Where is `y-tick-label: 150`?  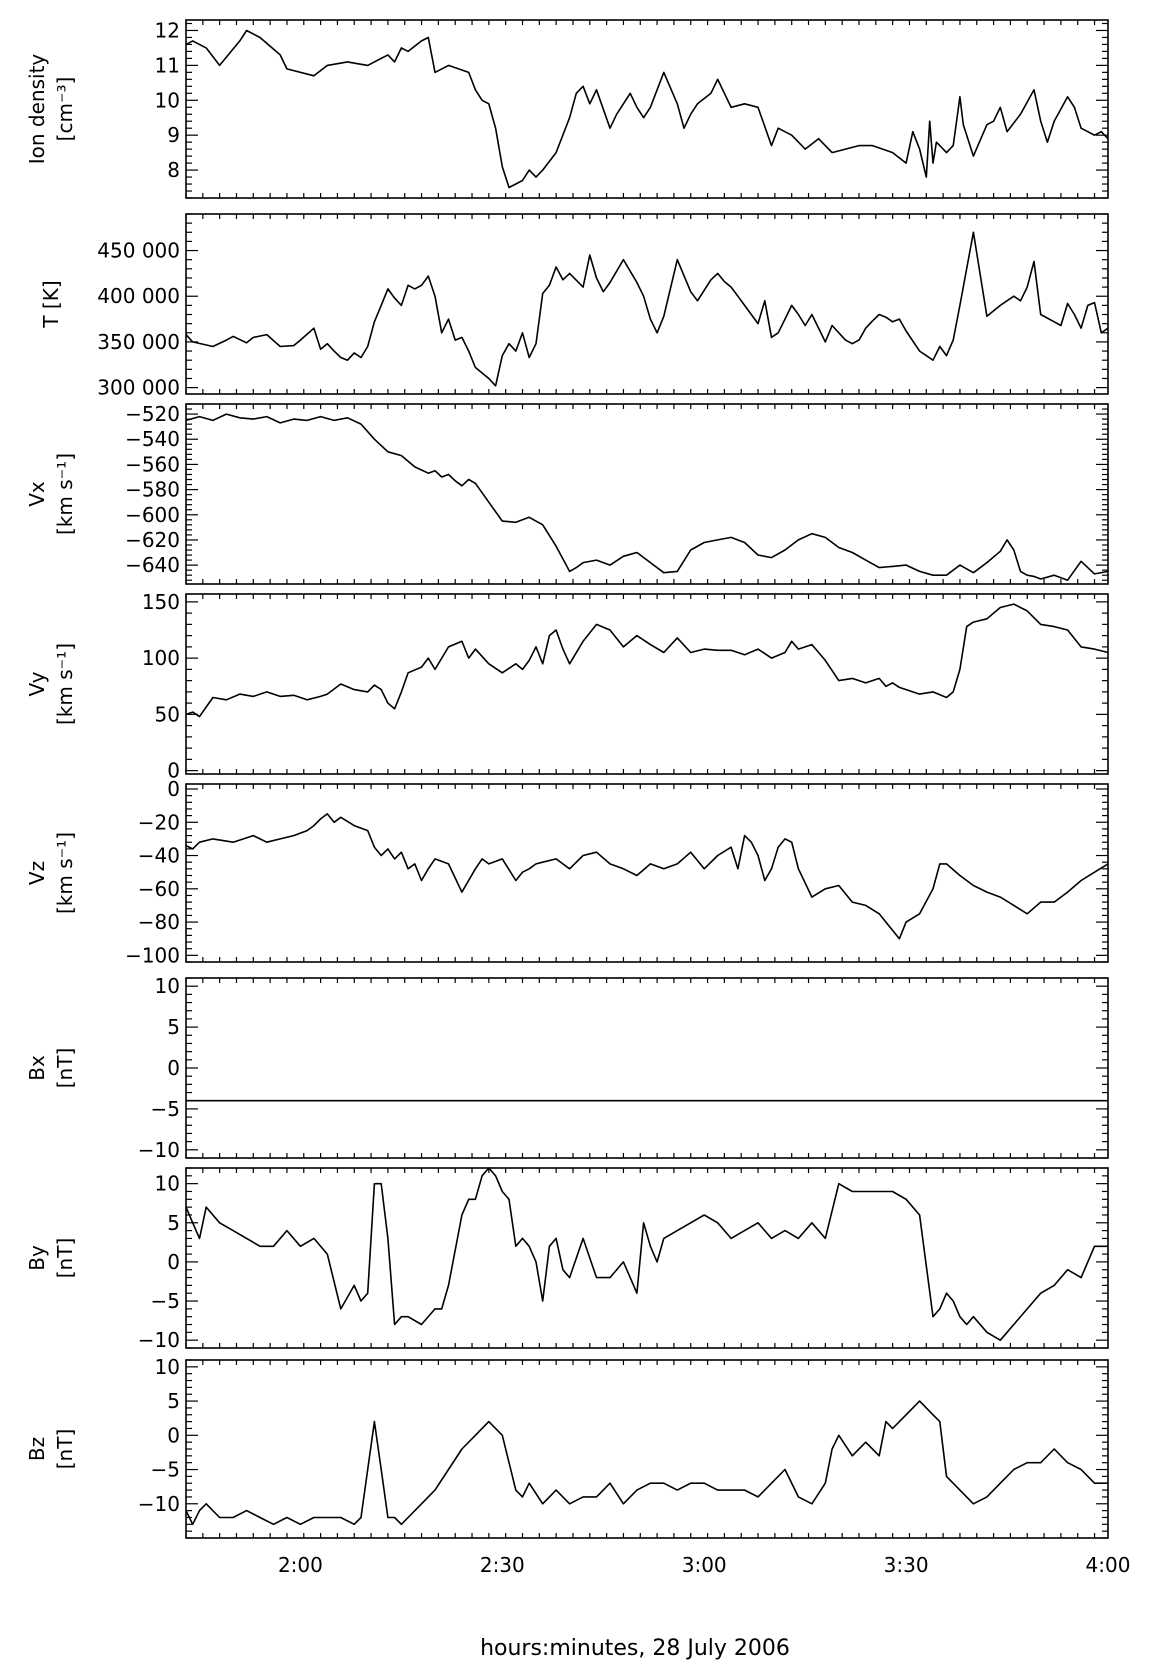
y-tick-label: 150 is located at coordinates (161, 602).